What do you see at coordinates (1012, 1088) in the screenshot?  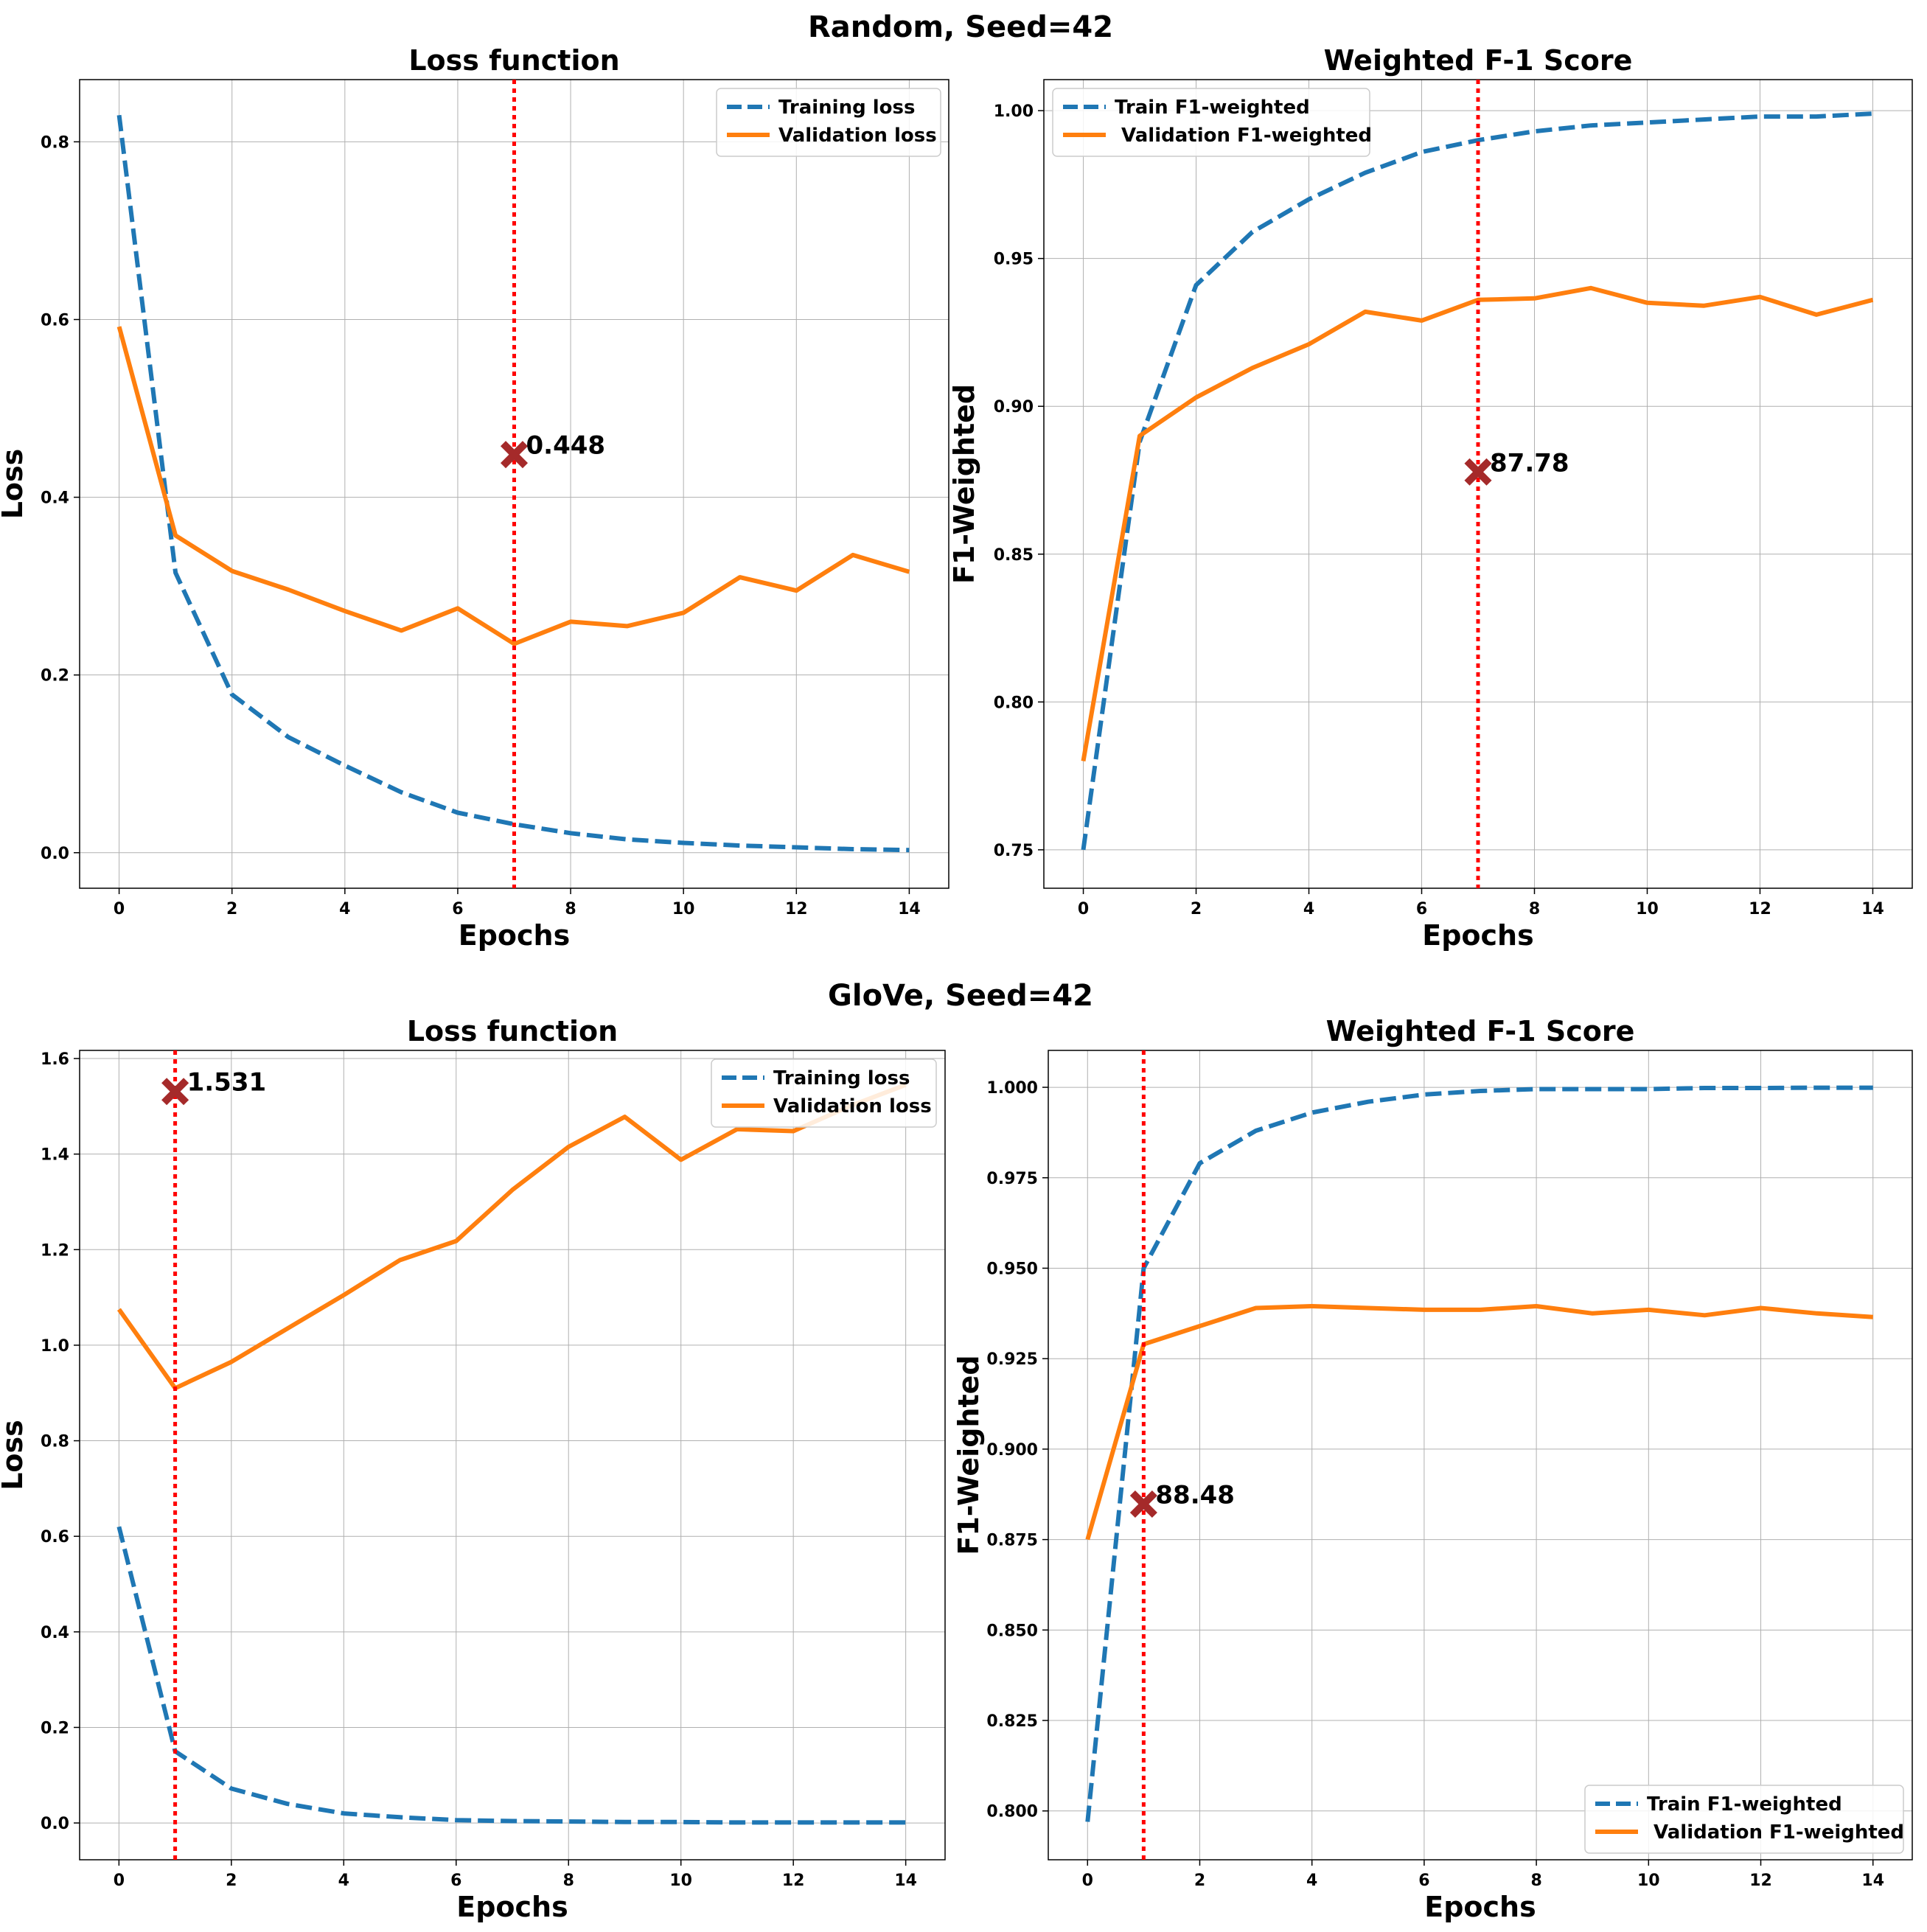 I see `y-tick-label: 1.000` at bounding box center [1012, 1088].